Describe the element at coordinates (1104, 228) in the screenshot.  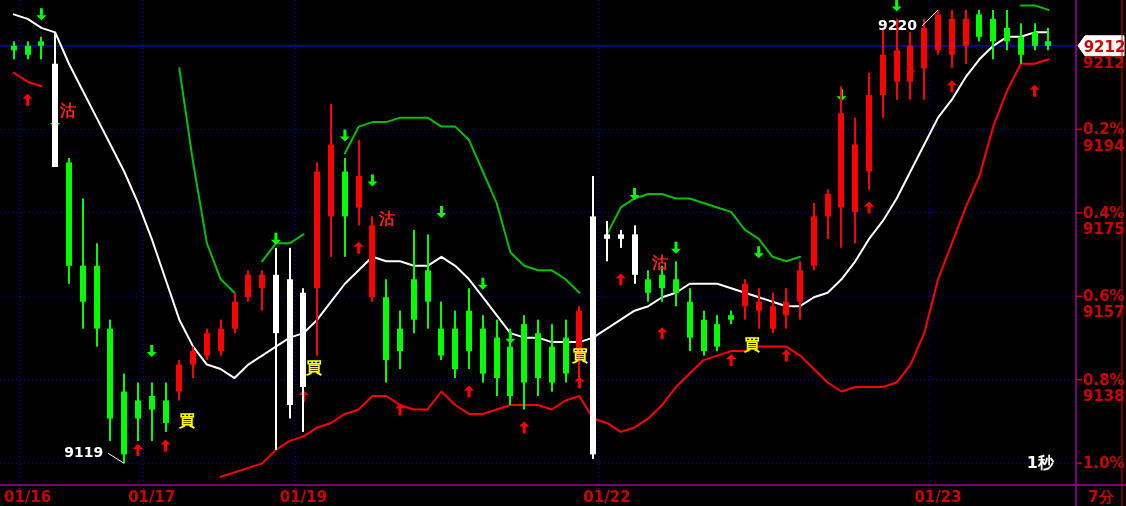
I see `y-tick-label: 9175` at that location.